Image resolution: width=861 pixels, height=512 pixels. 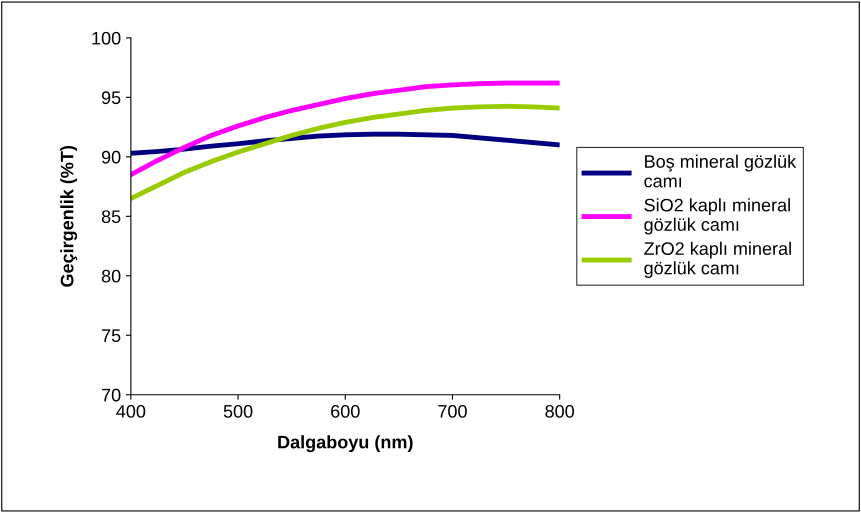 I want to click on legend-label: SiO2 kaplı mineral gözlük camı, so click(x=717, y=216).